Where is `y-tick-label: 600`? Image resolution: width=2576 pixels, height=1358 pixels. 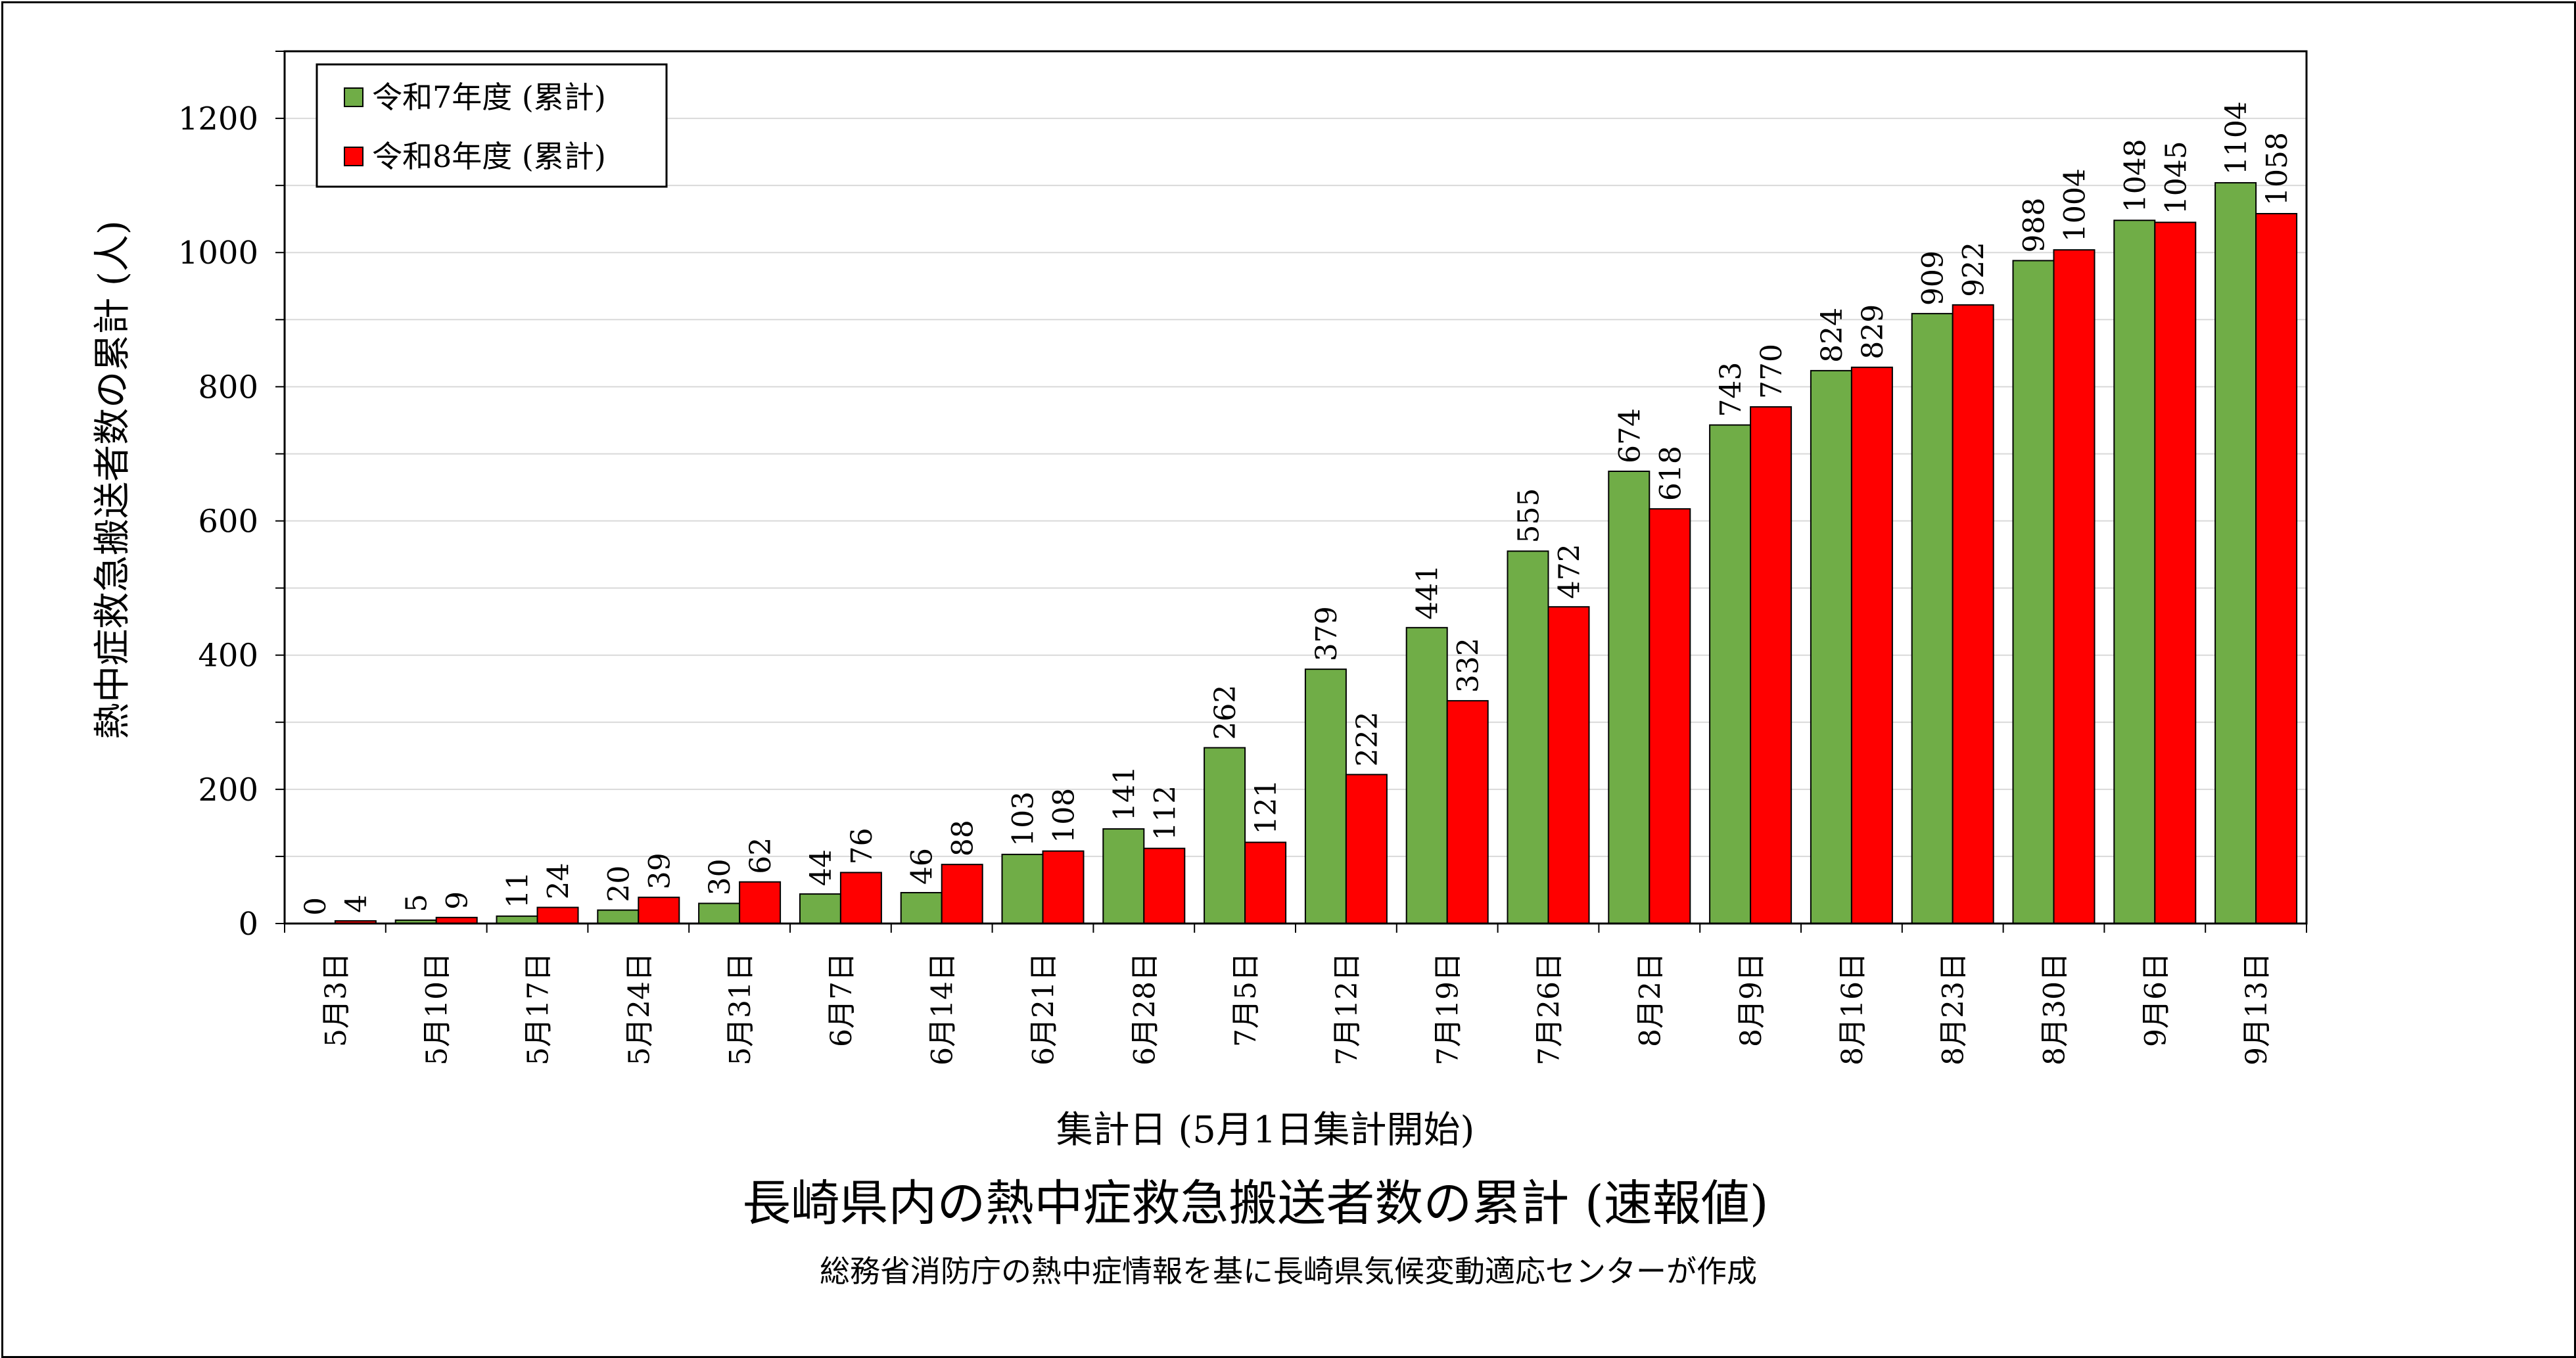
y-tick-label: 600 is located at coordinates (228, 521).